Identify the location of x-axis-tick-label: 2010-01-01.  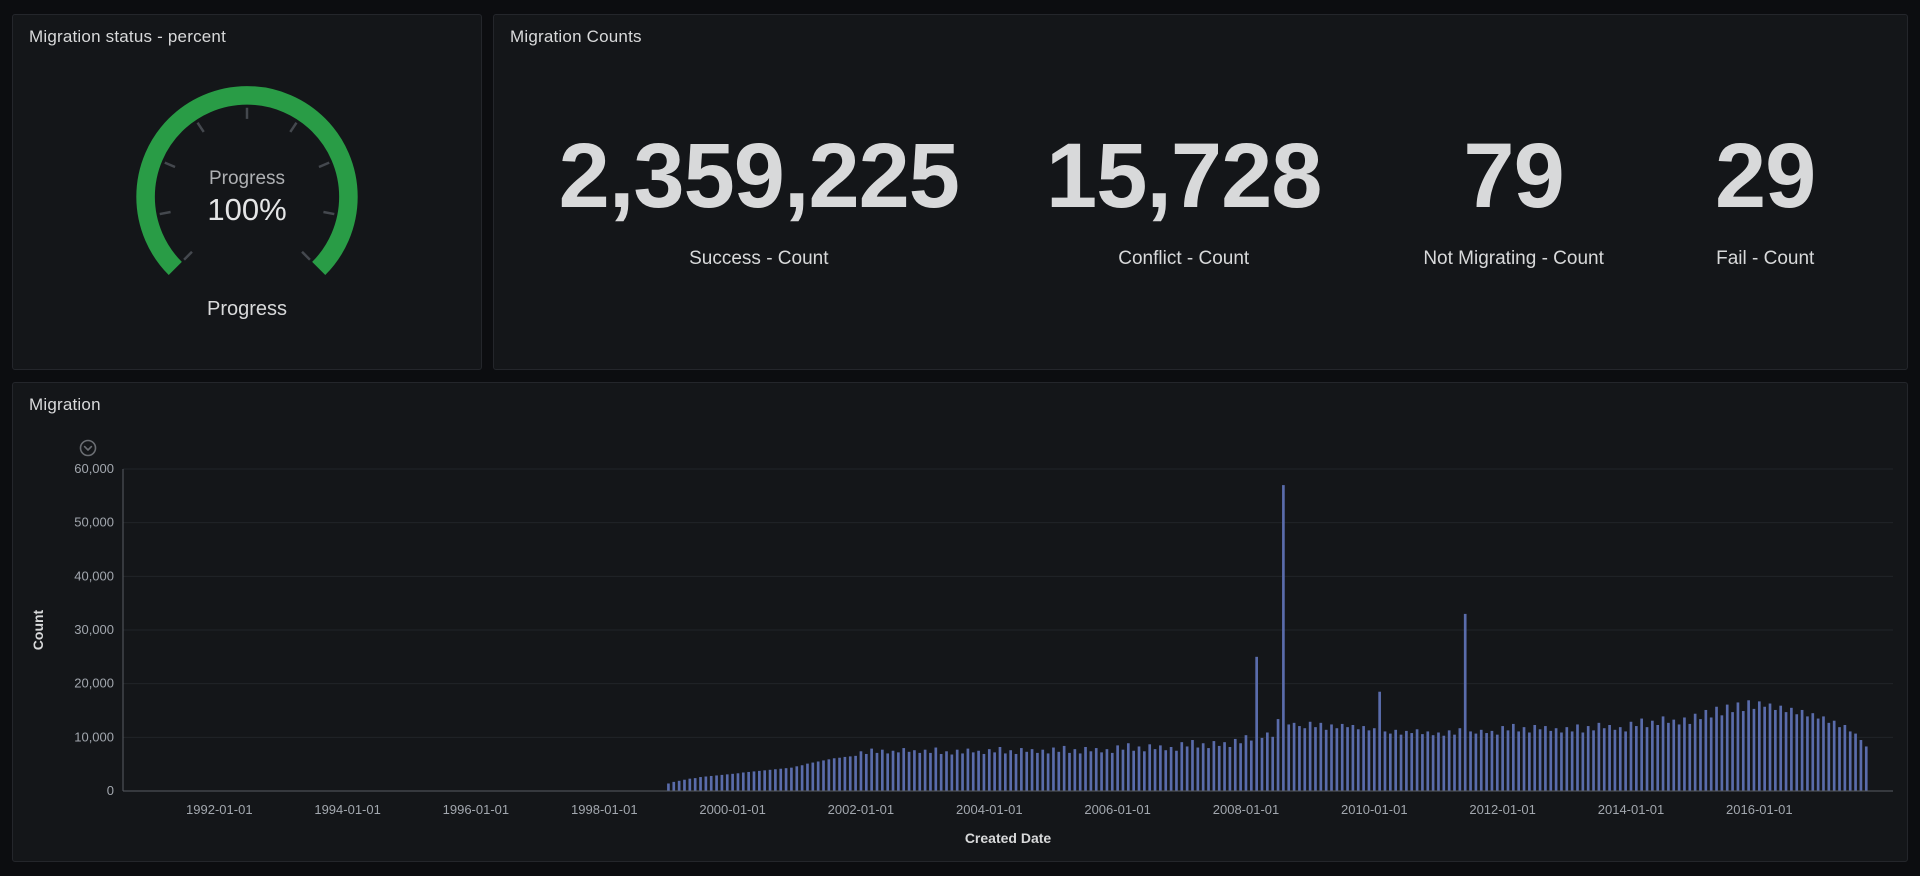
(1374, 809).